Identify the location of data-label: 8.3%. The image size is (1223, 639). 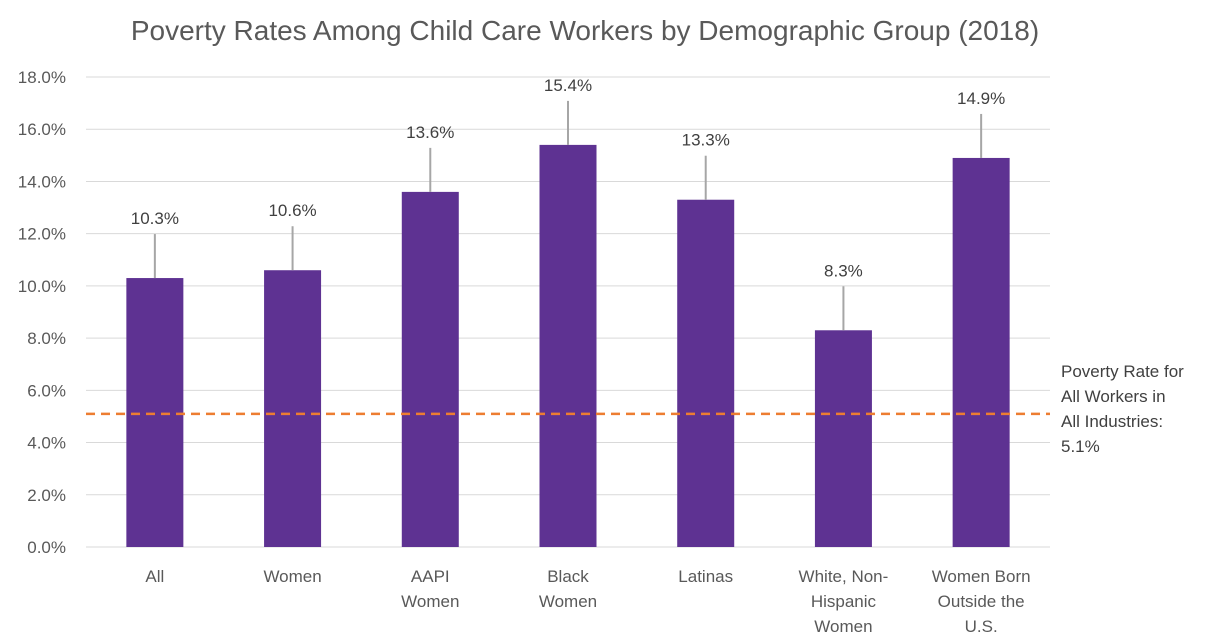
(843, 270).